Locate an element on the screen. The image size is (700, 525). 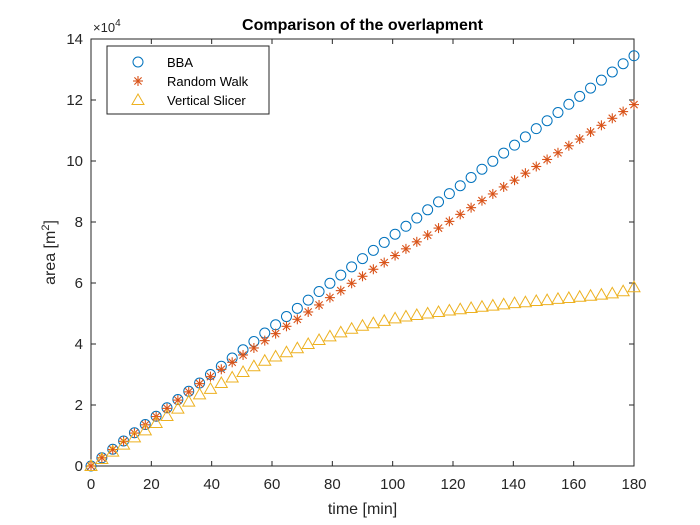
x-tick-label: 80 is located at coordinates (332, 484).